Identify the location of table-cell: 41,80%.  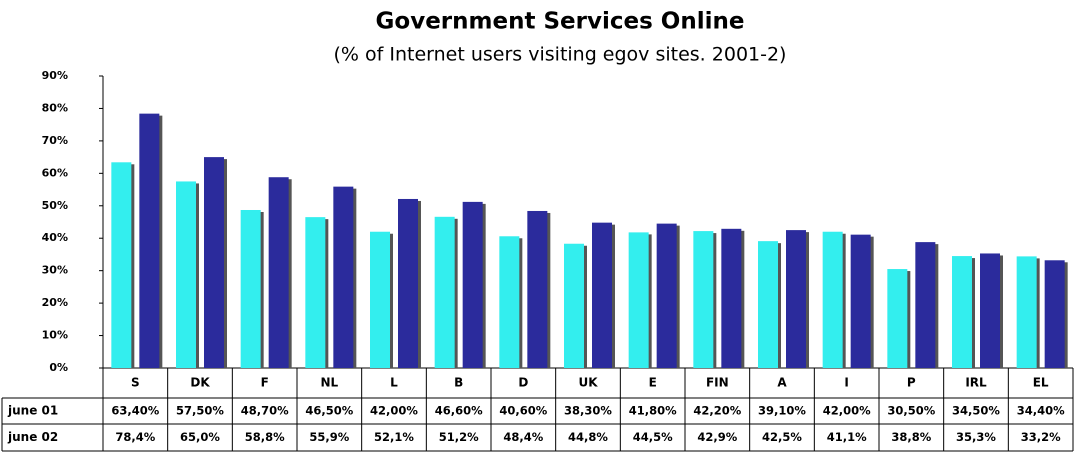
(653, 411).